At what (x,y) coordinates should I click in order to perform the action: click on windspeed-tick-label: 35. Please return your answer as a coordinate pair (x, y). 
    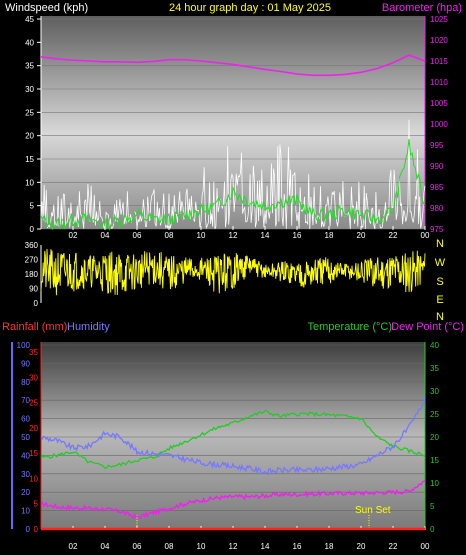
    Looking at the image, I should click on (29, 66).